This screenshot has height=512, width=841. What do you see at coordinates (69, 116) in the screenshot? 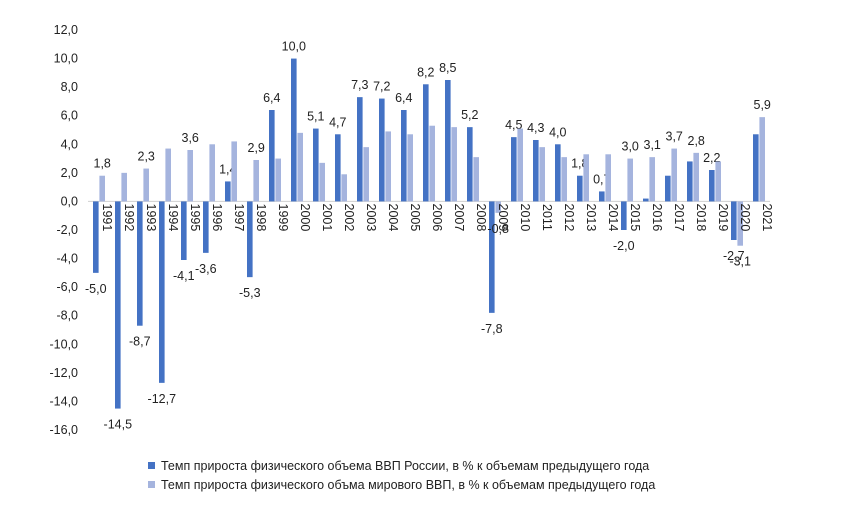
I see `y-tick-label: 6,0` at bounding box center [69, 116].